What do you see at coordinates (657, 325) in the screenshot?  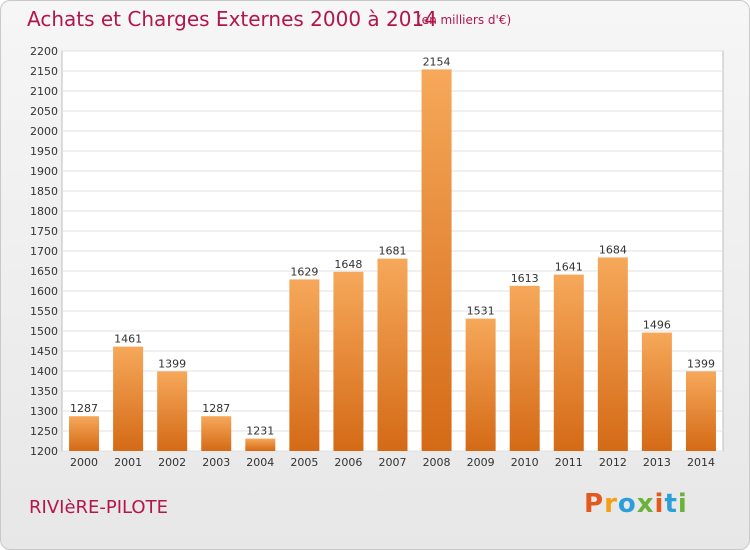 I see `value-label-2013: 1496` at bounding box center [657, 325].